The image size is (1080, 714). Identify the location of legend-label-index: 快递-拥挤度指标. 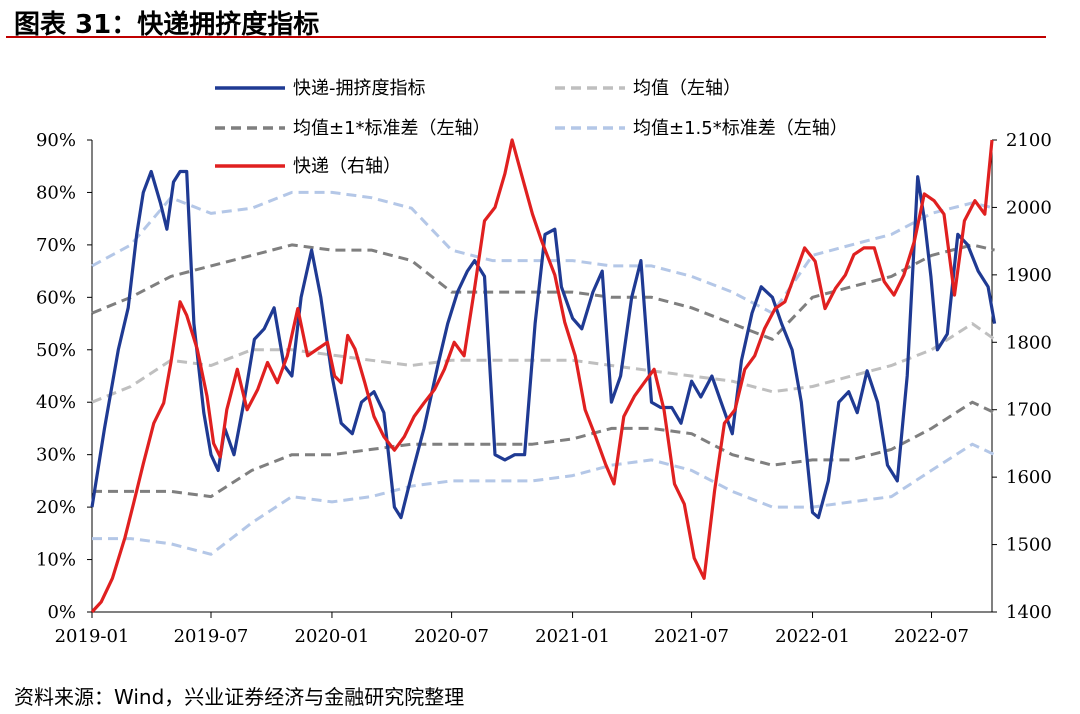
(359, 88).